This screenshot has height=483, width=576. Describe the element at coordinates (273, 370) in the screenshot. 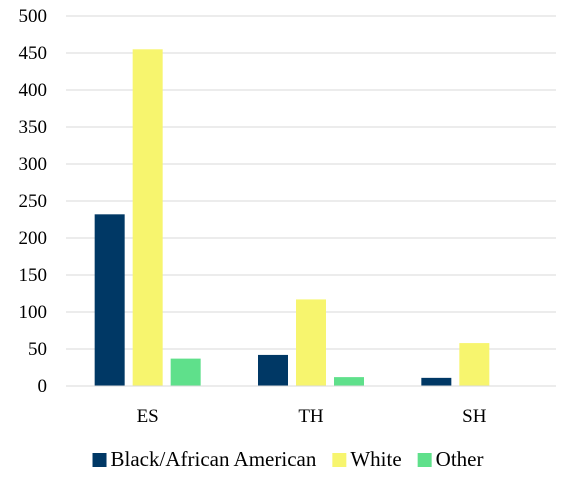

I see `bar-th-black-african-american` at that location.